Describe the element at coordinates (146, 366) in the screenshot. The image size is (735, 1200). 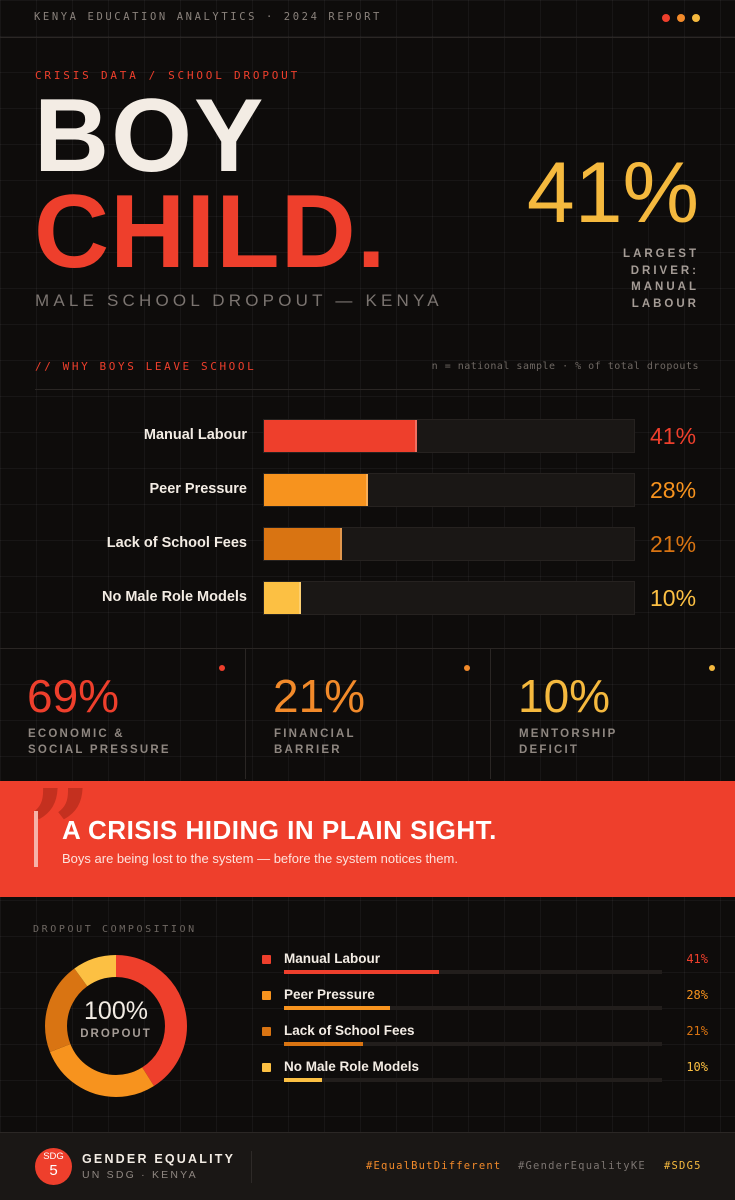
I see `section-heading: // WHY BOYS LEAVE SCHOOL` at that location.